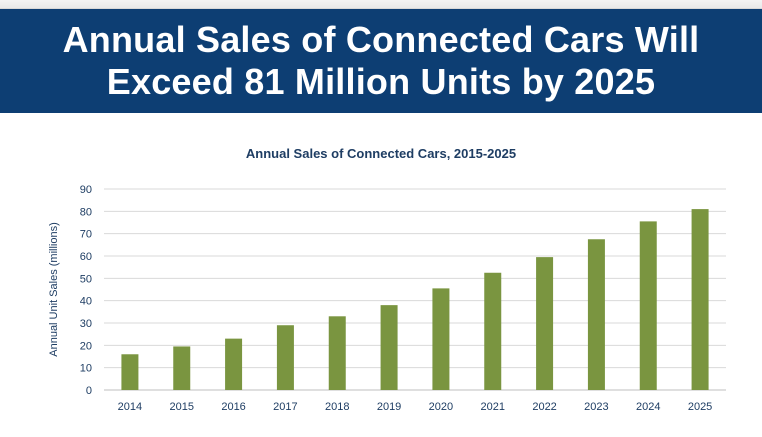 The height and width of the screenshot is (437, 762). I want to click on x-tick-label: 2017, so click(285, 407).